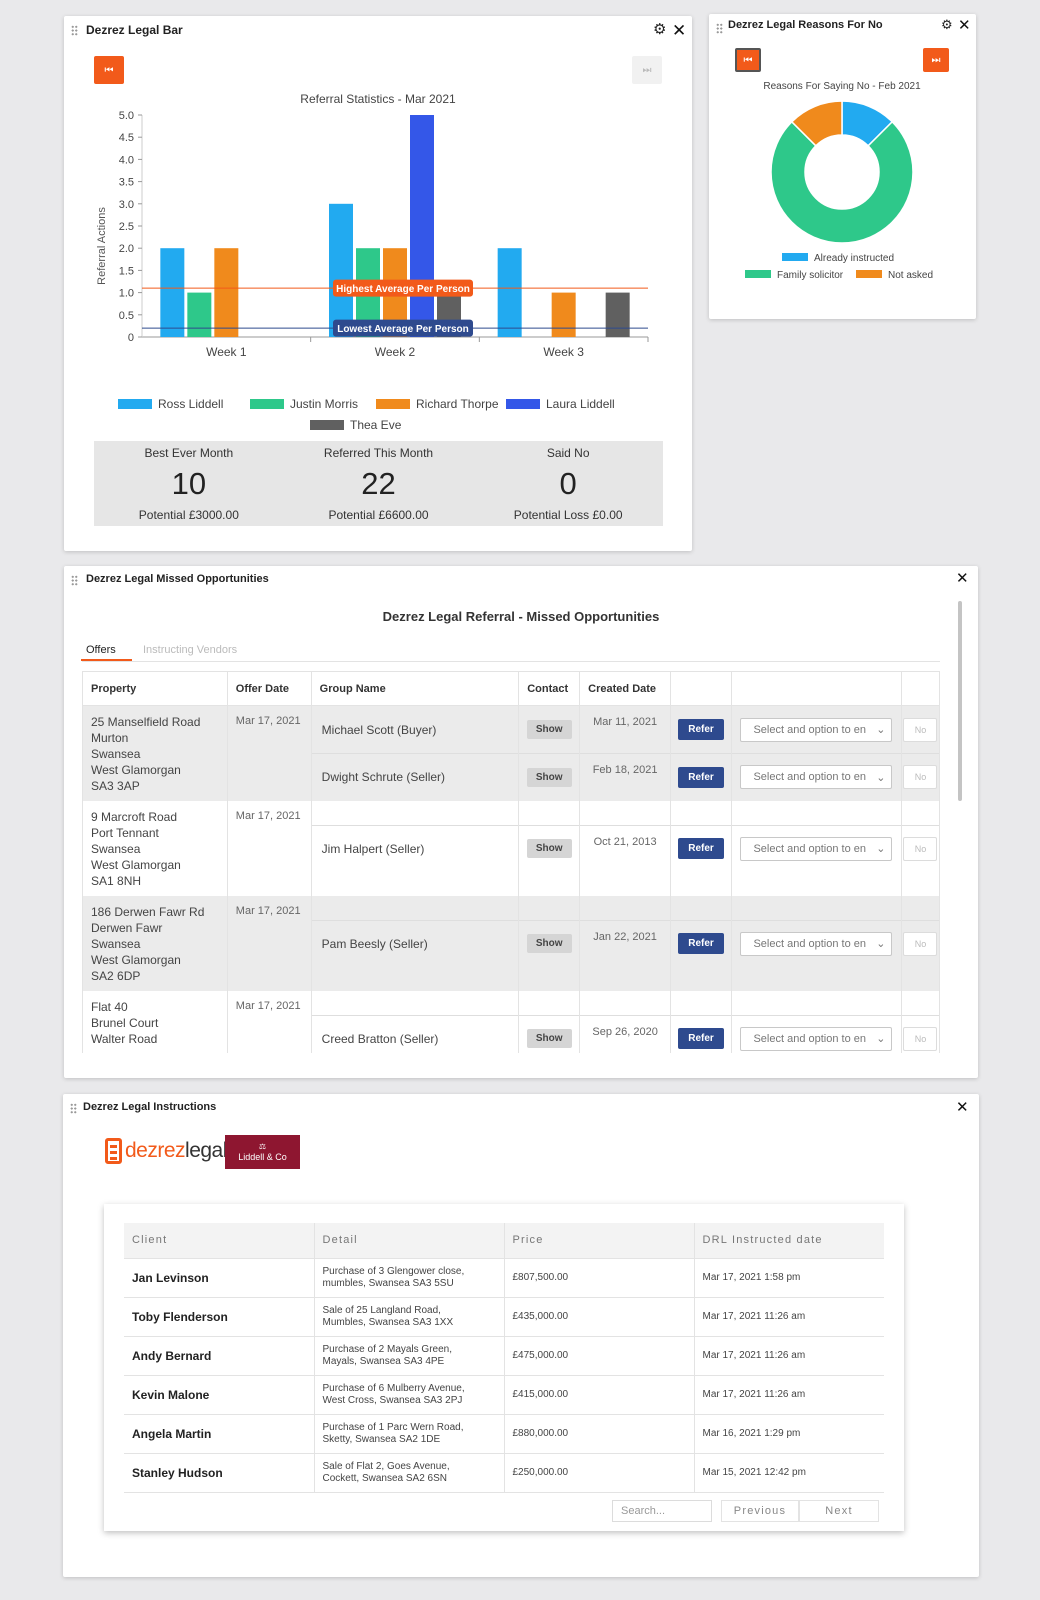 The height and width of the screenshot is (1600, 1040). Describe the element at coordinates (549, 688) in the screenshot. I see `column-header: Contact` at that location.